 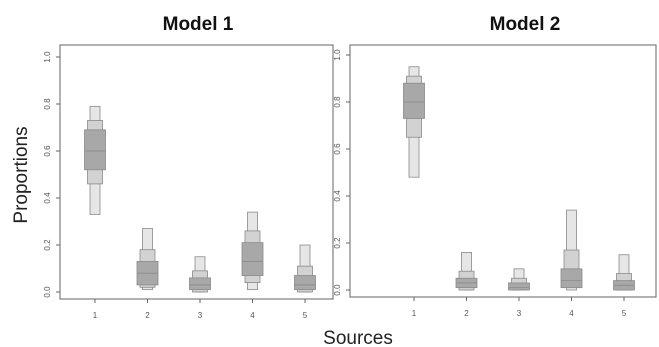 What do you see at coordinates (21, 174) in the screenshot?
I see `y-axis-label: Proportions` at bounding box center [21, 174].